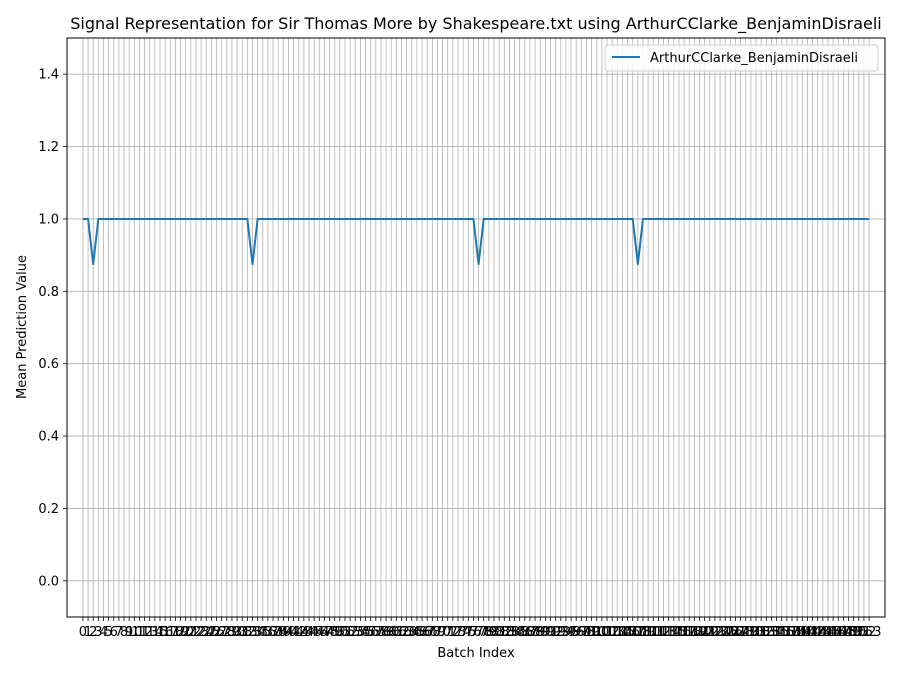 Image resolution: width=900 pixels, height=675 pixels. Describe the element at coordinates (848, 632) in the screenshot. I see `x-tick-label: 149` at that location.